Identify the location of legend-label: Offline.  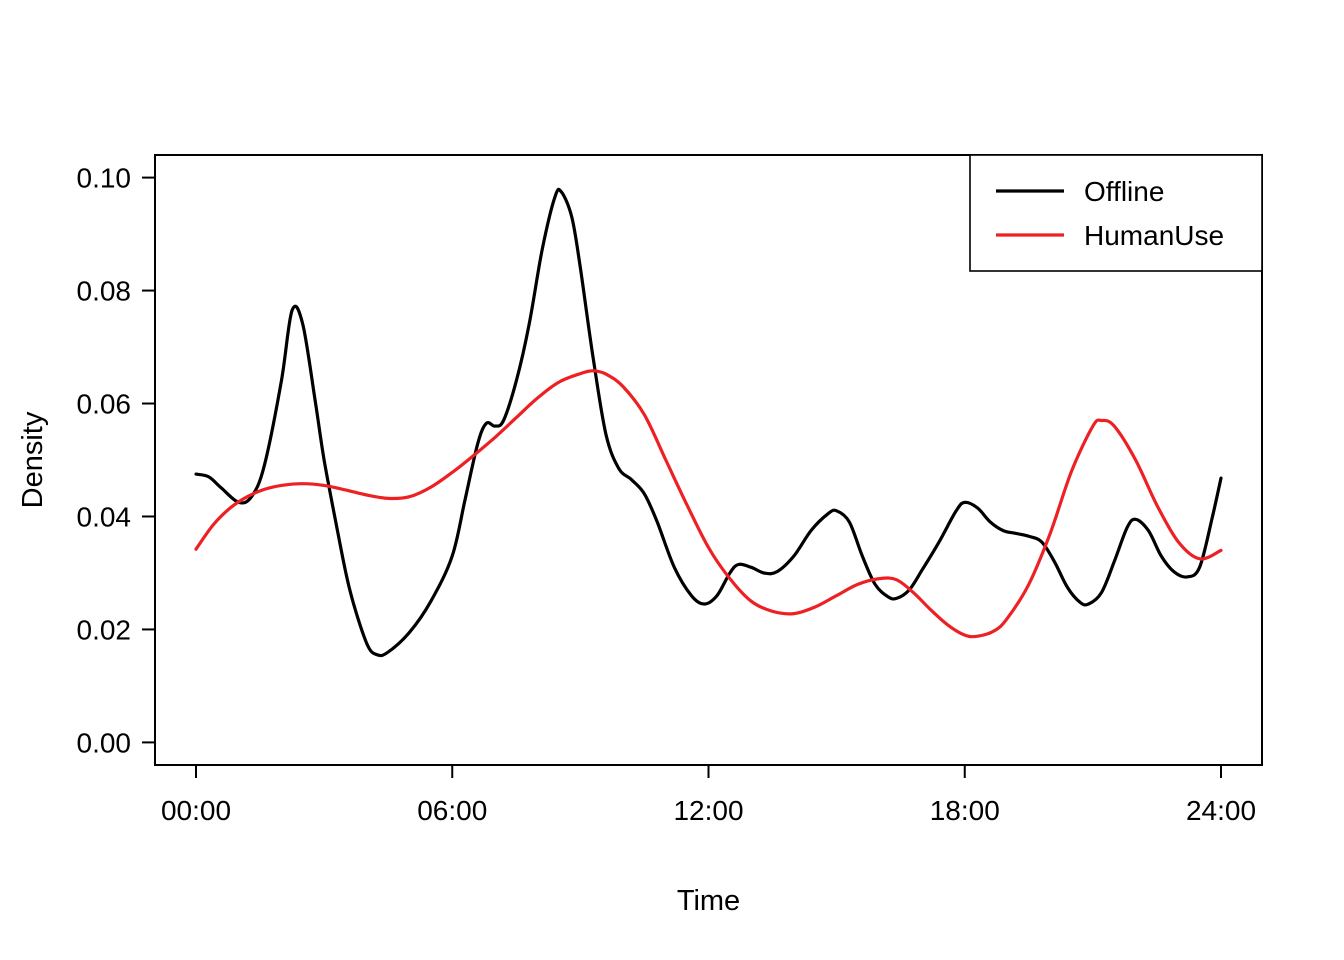
(1124, 191).